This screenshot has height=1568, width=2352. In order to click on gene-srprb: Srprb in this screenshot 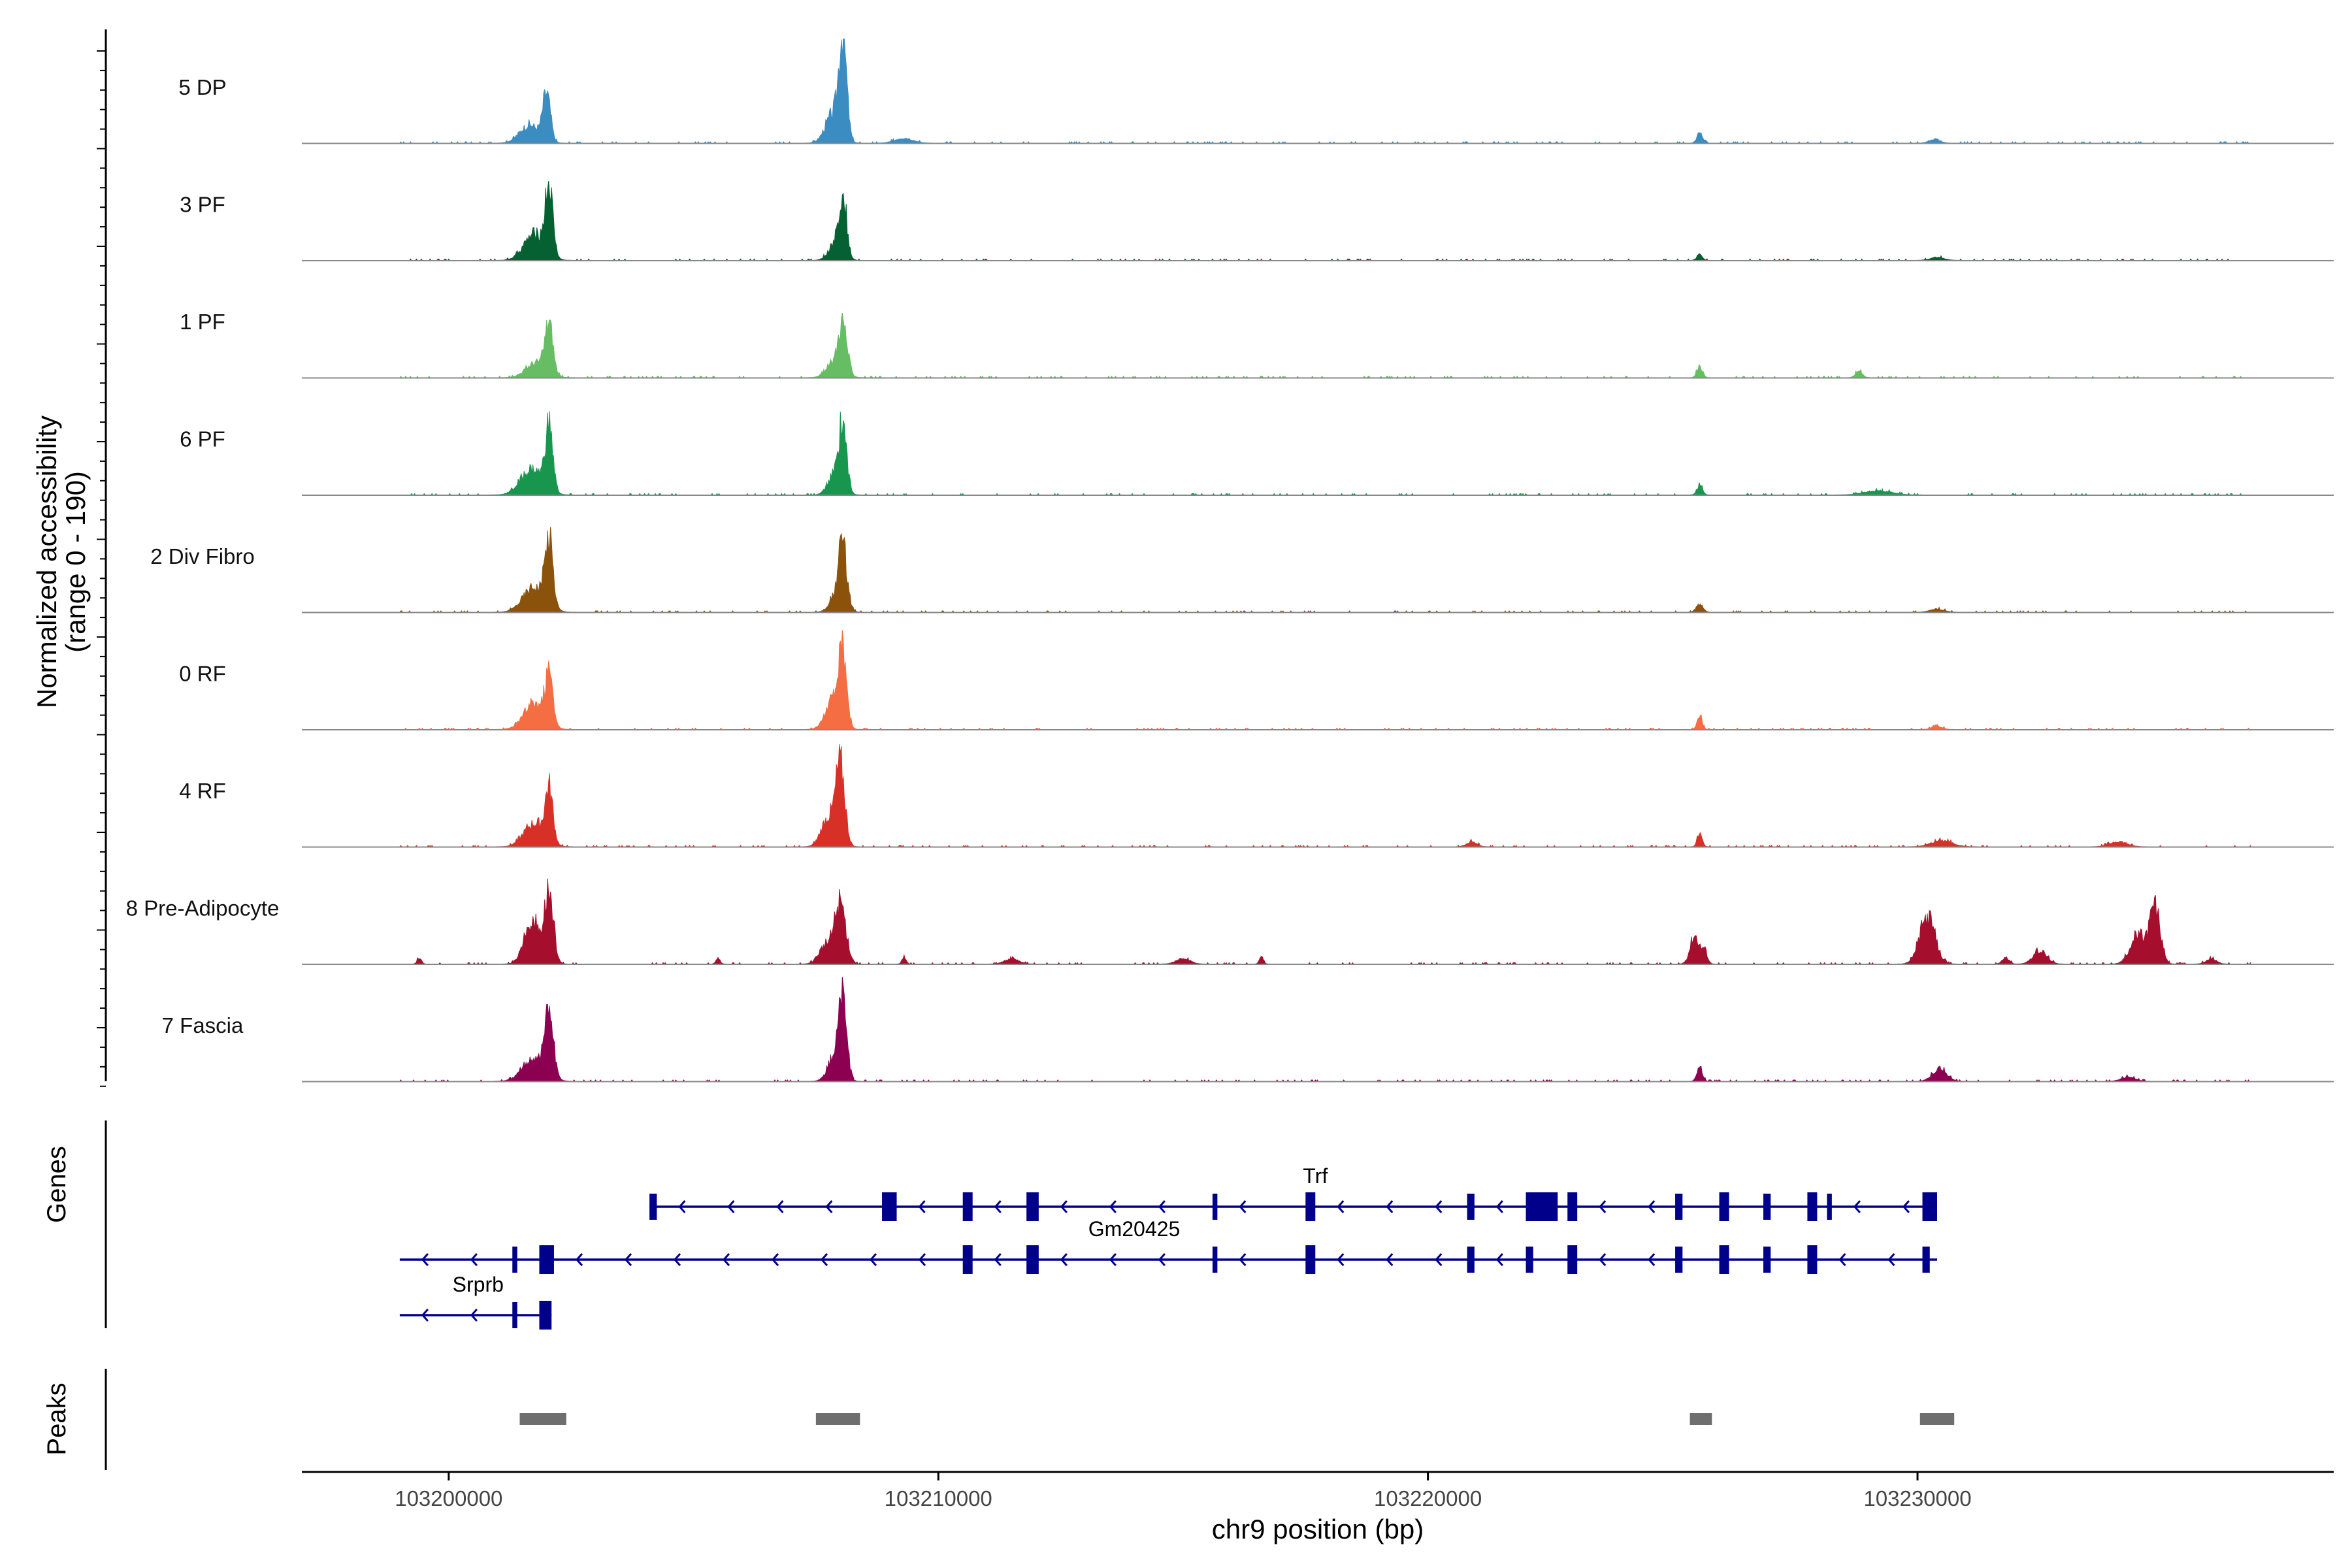, I will do `click(475, 1301)`.